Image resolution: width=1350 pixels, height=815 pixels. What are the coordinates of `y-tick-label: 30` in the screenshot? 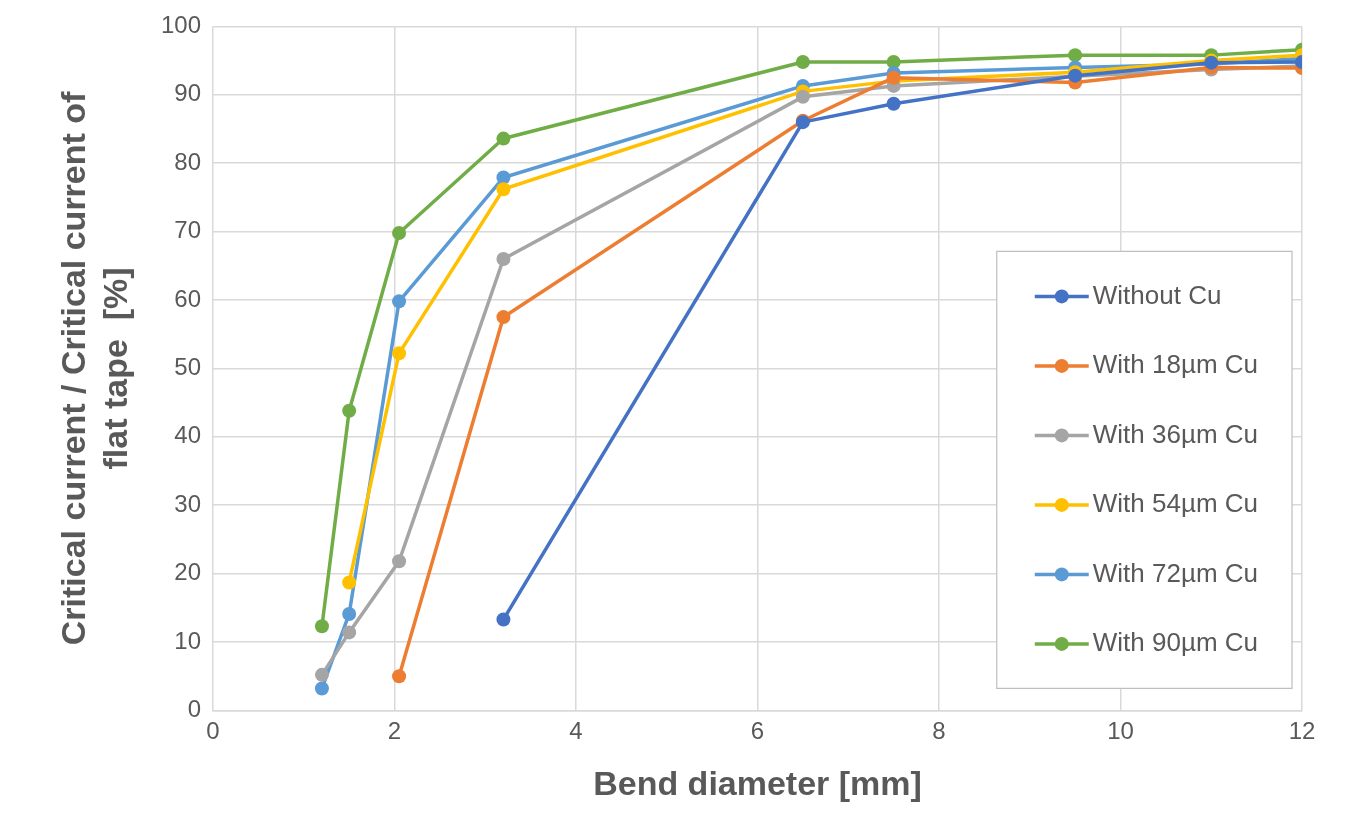 It's located at (188, 503).